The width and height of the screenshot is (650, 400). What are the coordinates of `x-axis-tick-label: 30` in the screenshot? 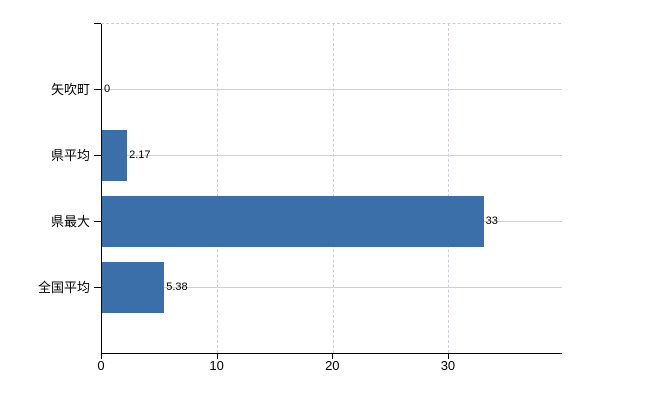 It's located at (448, 365).